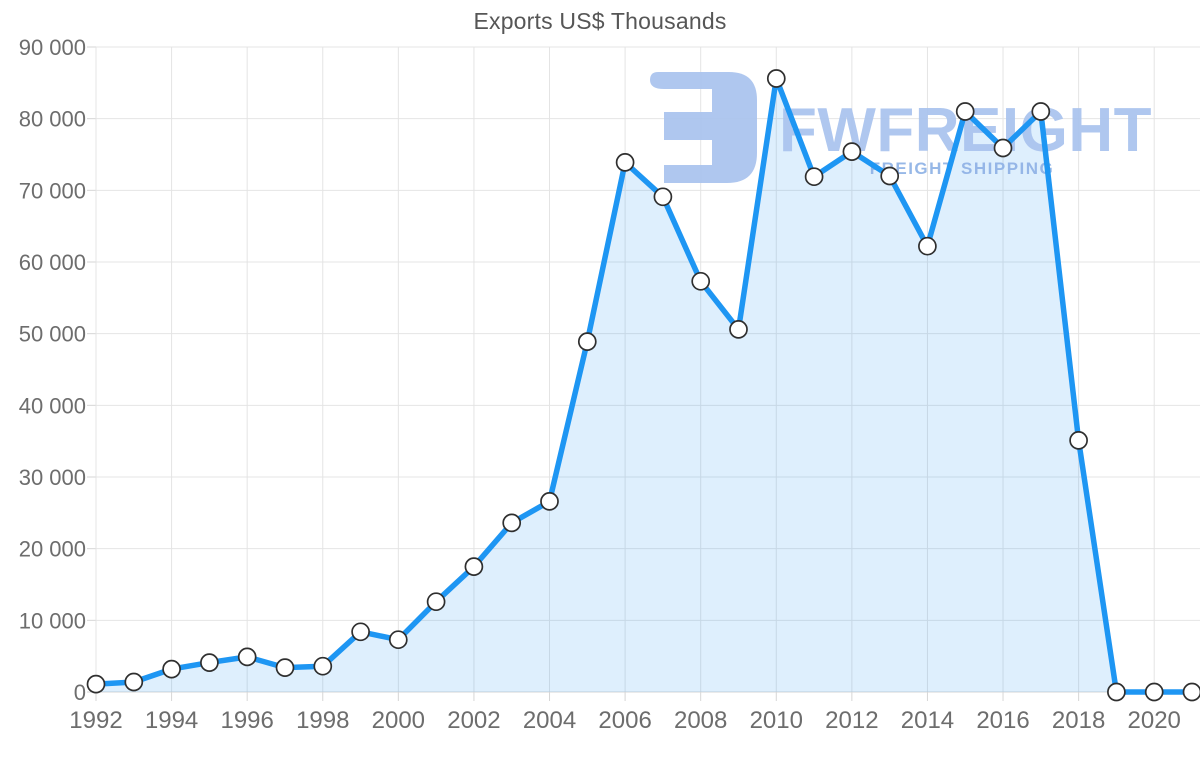 Image resolution: width=1200 pixels, height=763 pixels. I want to click on x-tick-label: 1998, so click(322, 720).